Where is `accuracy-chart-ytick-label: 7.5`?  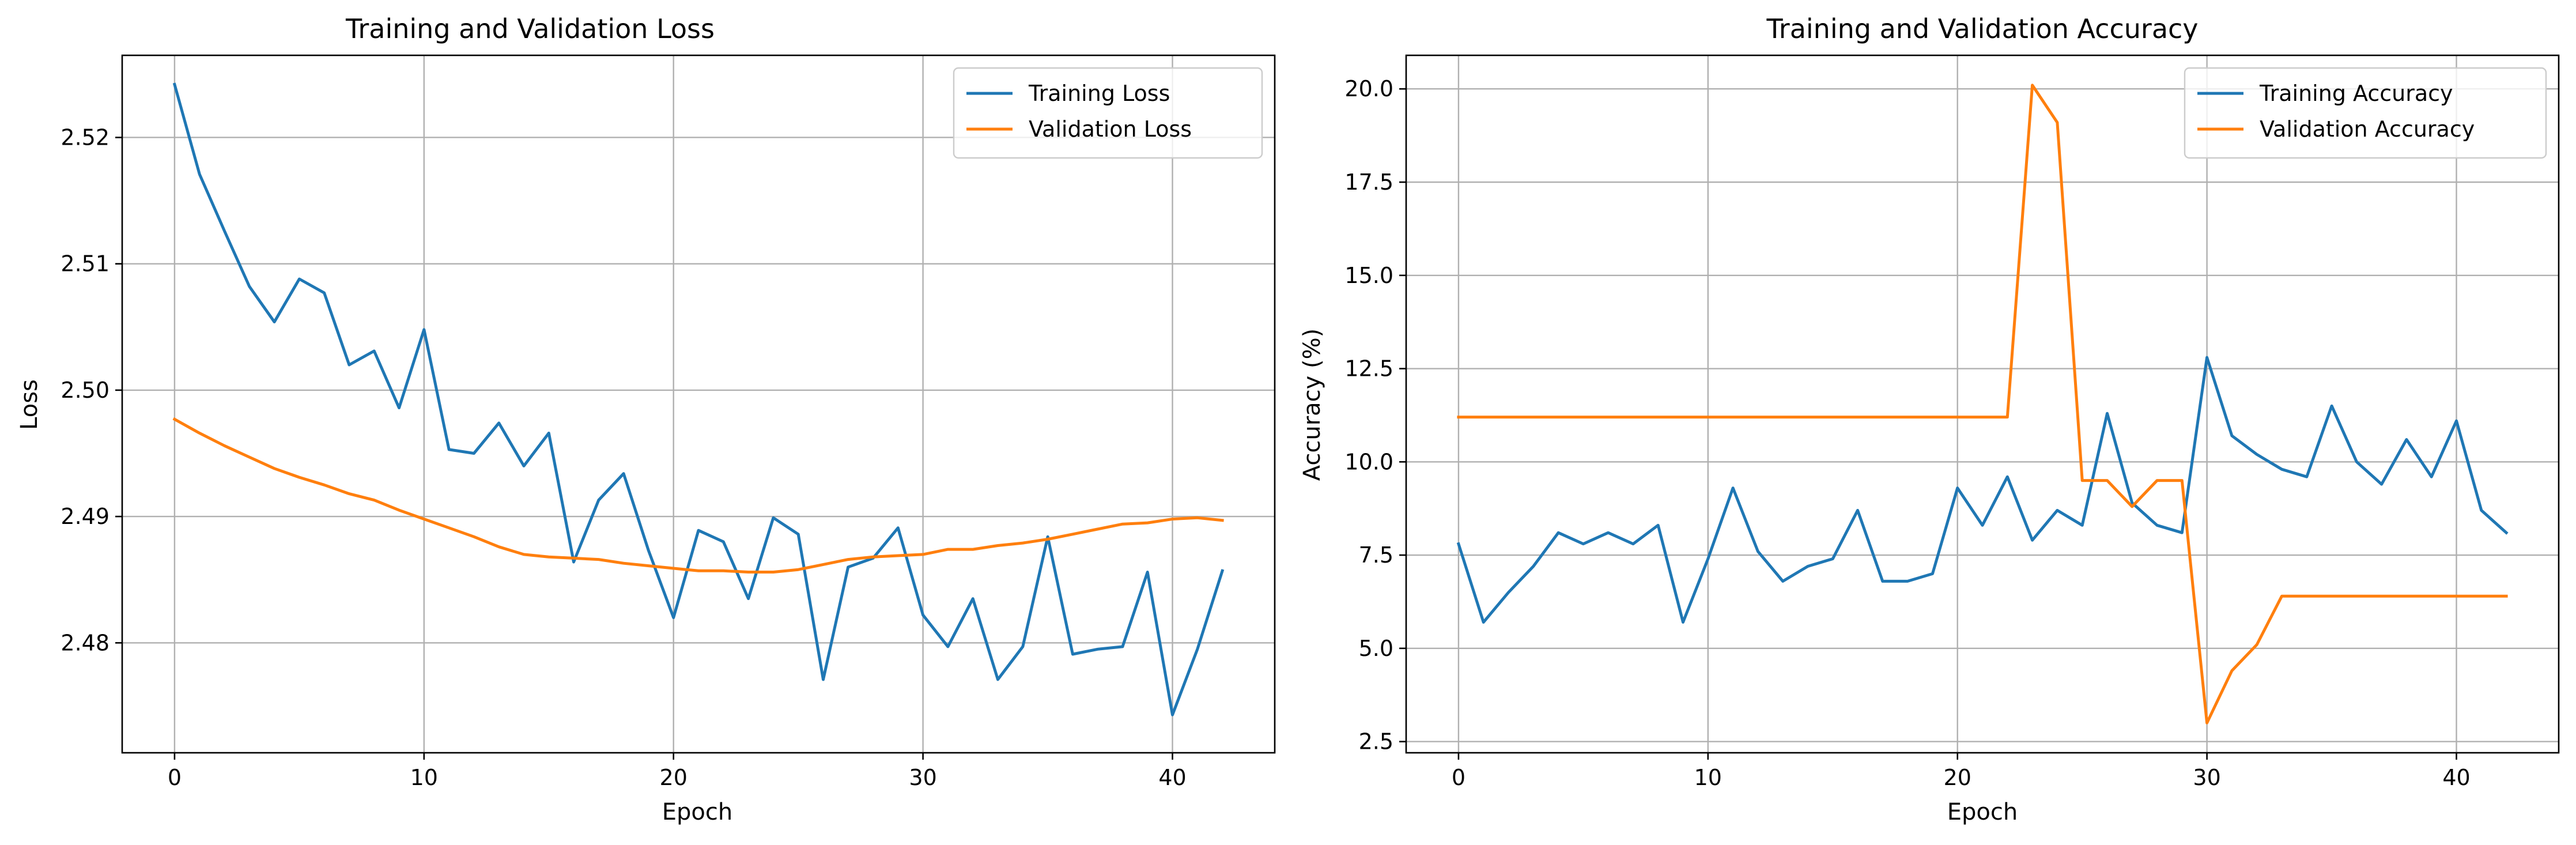 accuracy-chart-ytick-label: 7.5 is located at coordinates (1376, 555).